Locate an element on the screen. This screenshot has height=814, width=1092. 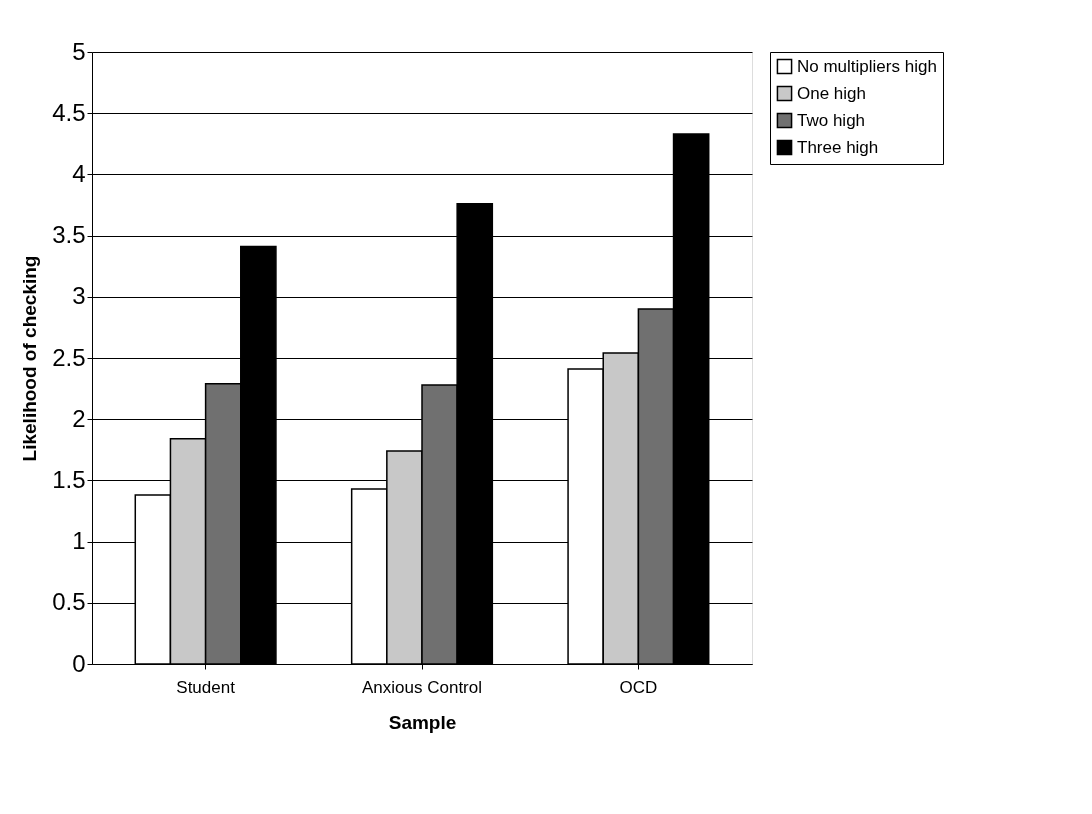
y-tick-label: 4.5 is located at coordinates (69, 112).